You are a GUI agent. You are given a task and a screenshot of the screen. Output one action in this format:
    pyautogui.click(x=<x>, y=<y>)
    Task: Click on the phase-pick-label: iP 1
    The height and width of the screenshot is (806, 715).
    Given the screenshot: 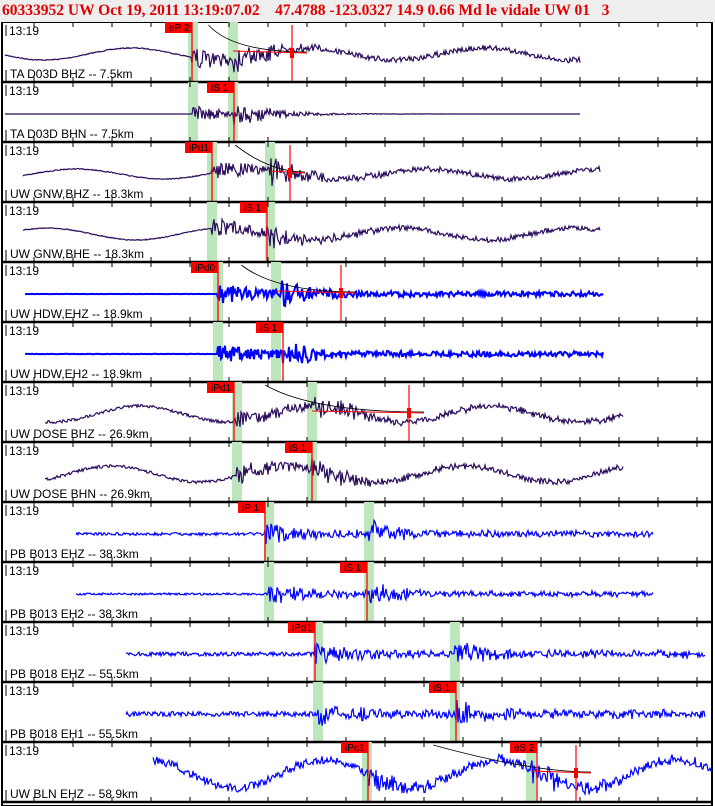 What is the action you would take?
    pyautogui.click(x=250, y=508)
    